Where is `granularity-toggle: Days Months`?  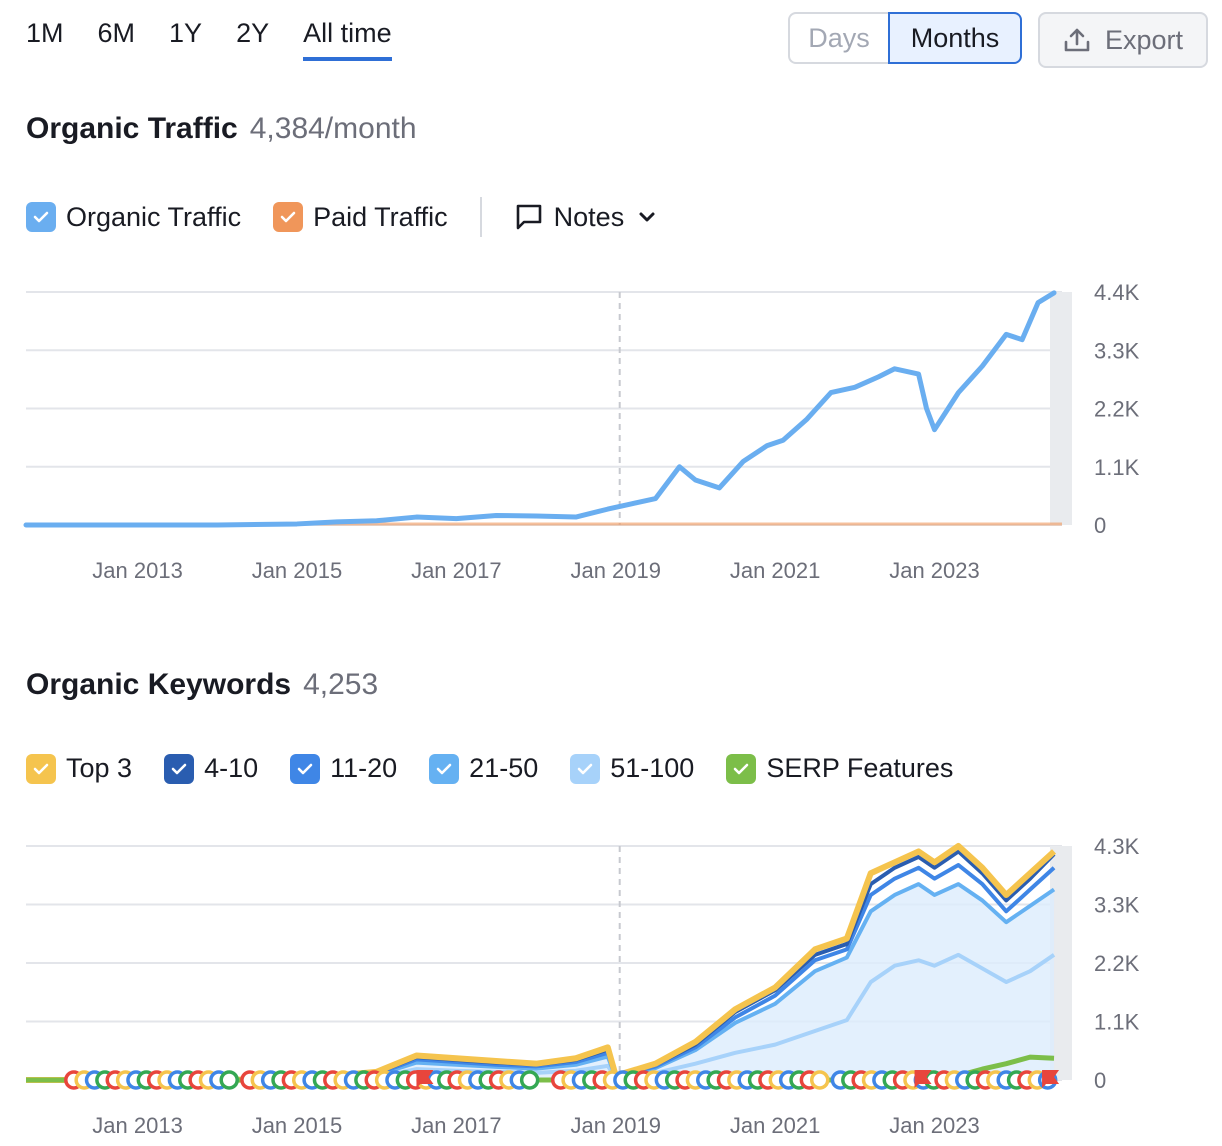
granularity-toggle: Days Months is located at coordinates (905, 39).